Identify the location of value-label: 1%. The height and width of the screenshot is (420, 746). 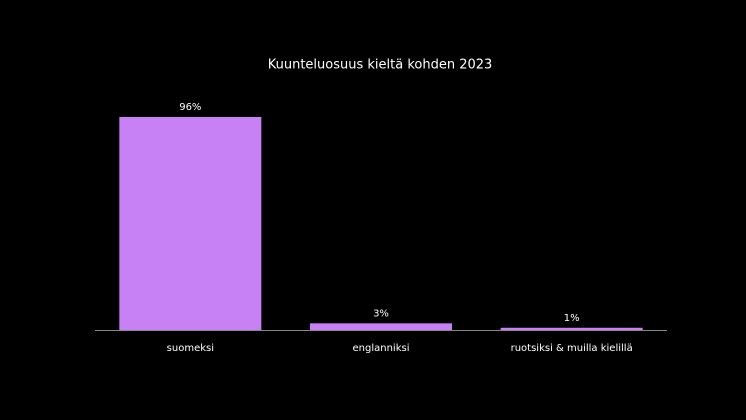
(572, 318).